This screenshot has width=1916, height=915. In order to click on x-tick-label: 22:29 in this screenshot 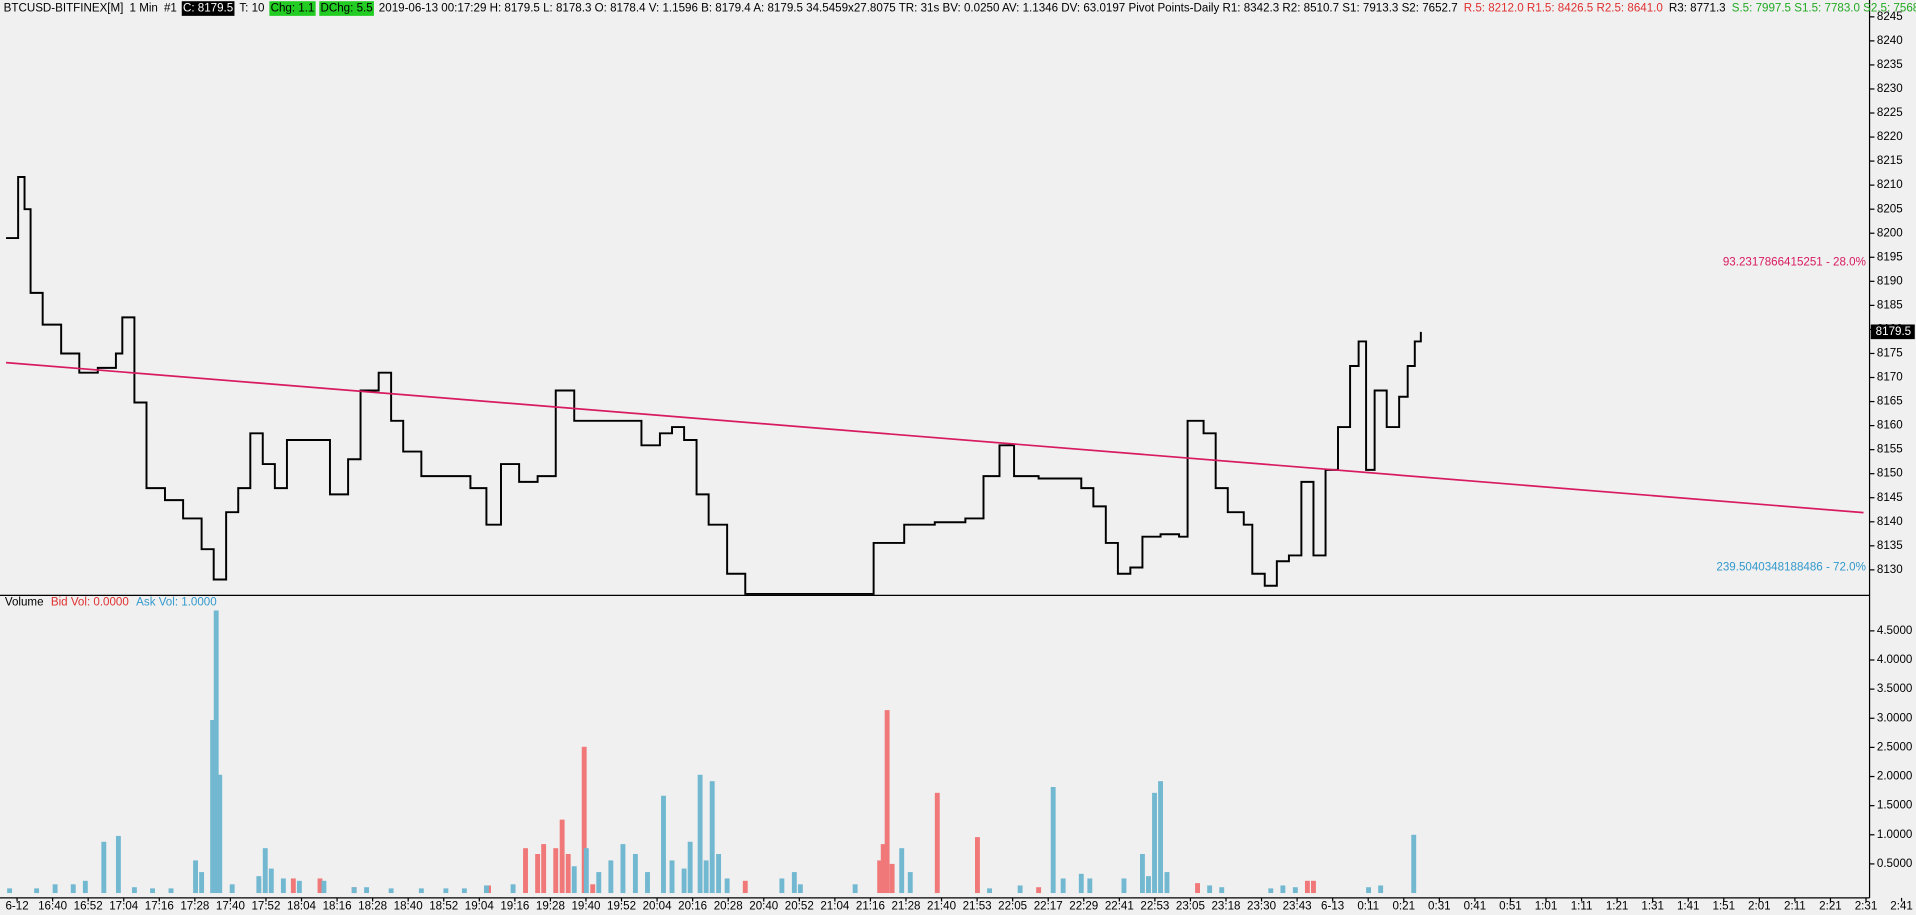, I will do `click(1083, 907)`.